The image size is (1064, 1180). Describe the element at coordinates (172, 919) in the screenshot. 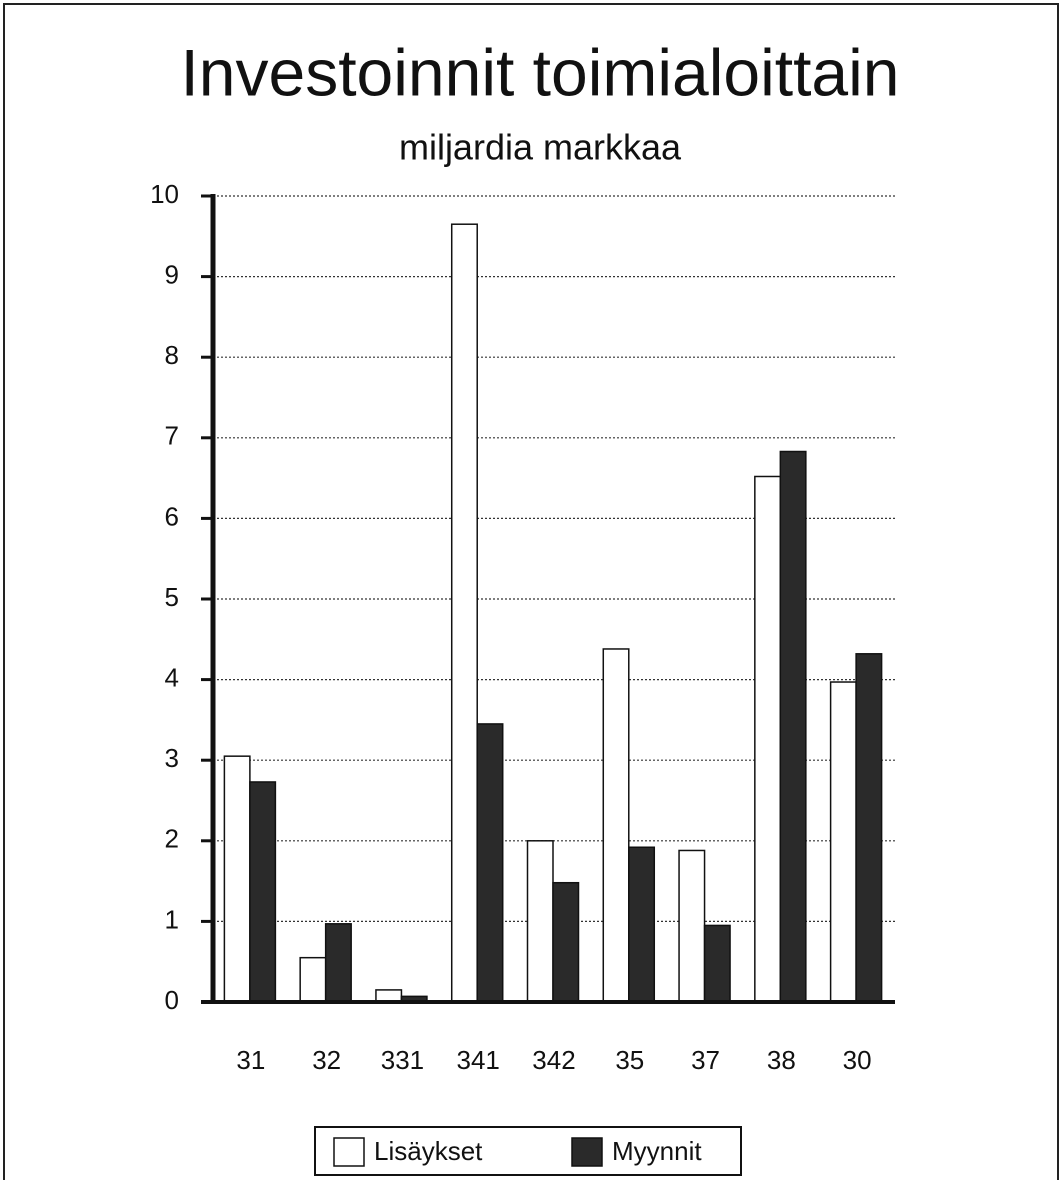

I see `y-tick-label: 1` at that location.